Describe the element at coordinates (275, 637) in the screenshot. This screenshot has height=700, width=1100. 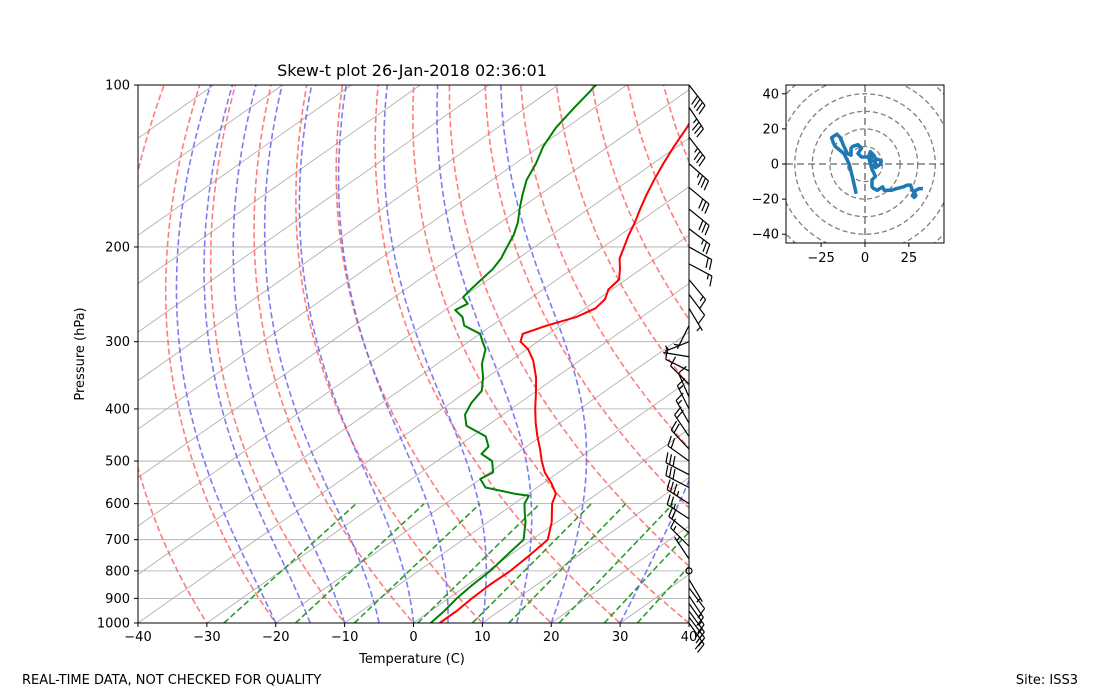
I see `x-tick-label: −20` at that location.